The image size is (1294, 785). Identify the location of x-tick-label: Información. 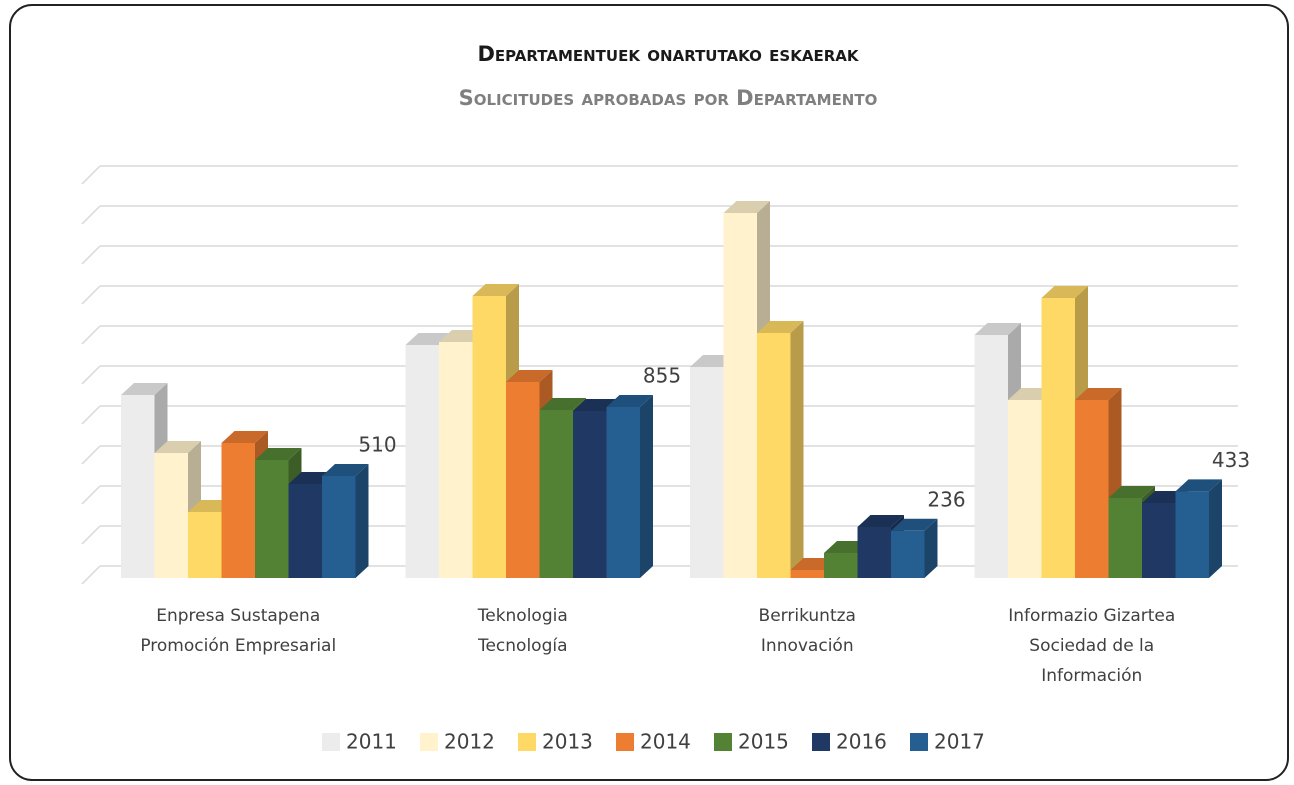
(1091, 676).